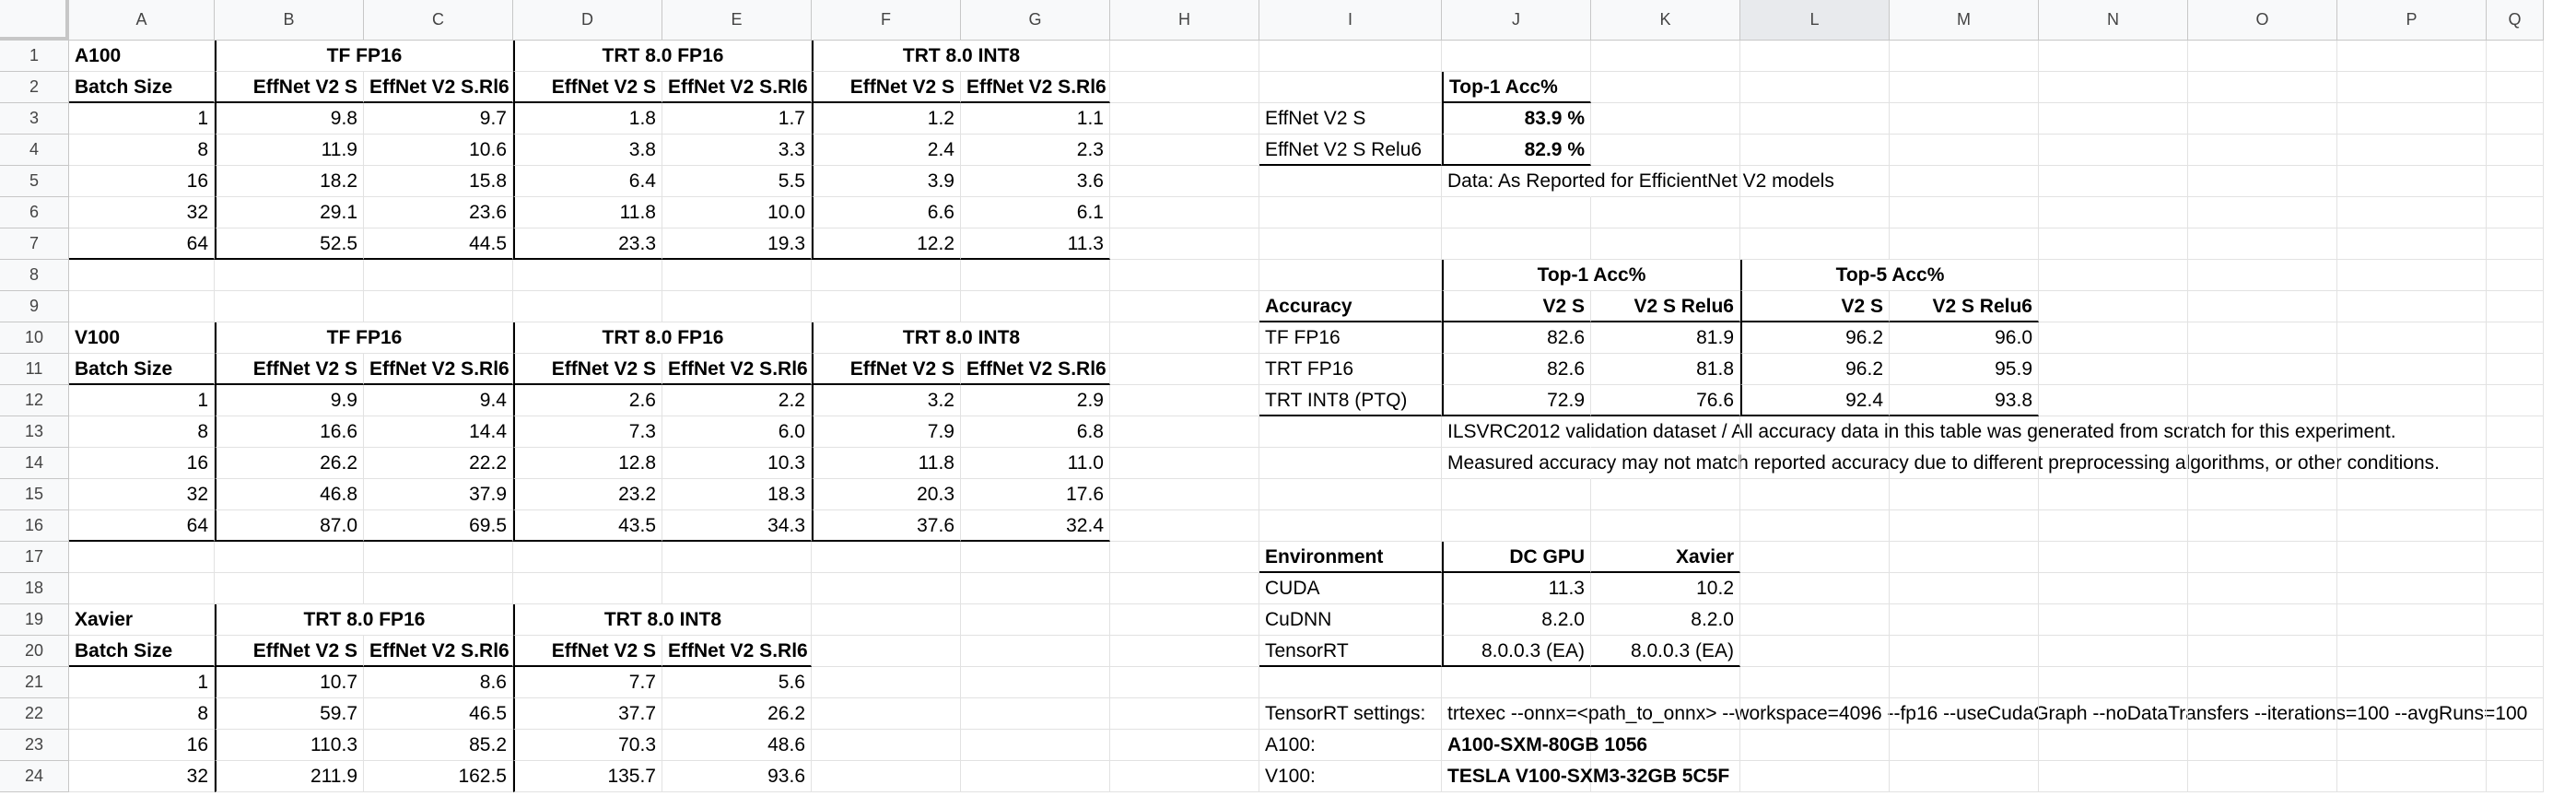 The height and width of the screenshot is (796, 2576). What do you see at coordinates (886, 557) in the screenshot?
I see `cell-f17` at bounding box center [886, 557].